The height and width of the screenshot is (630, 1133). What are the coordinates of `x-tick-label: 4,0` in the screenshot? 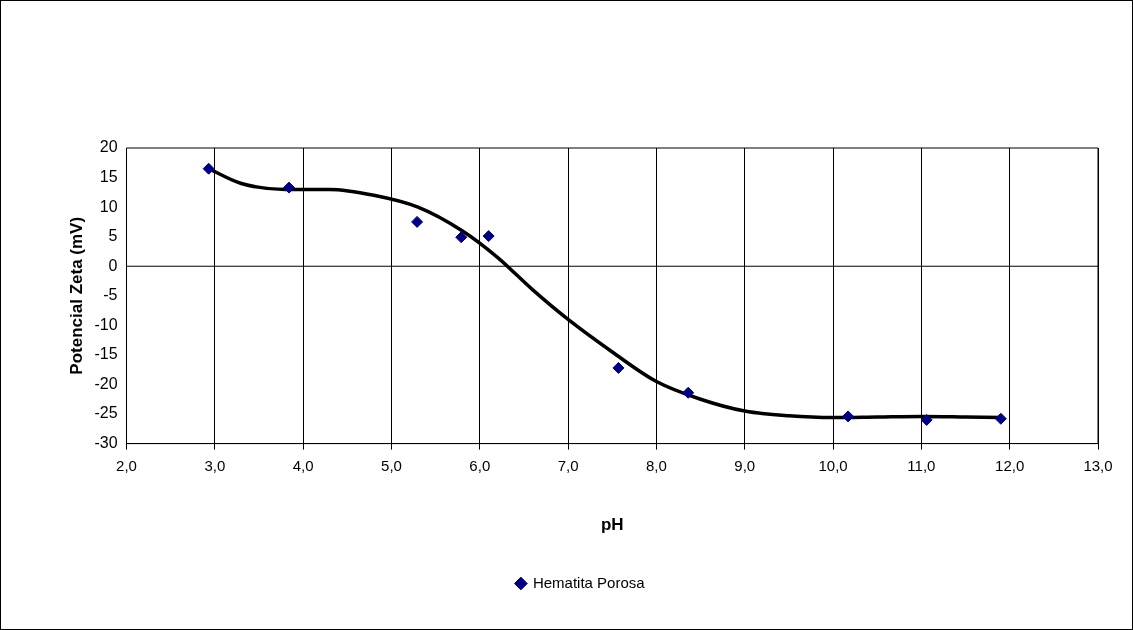 It's located at (303, 465).